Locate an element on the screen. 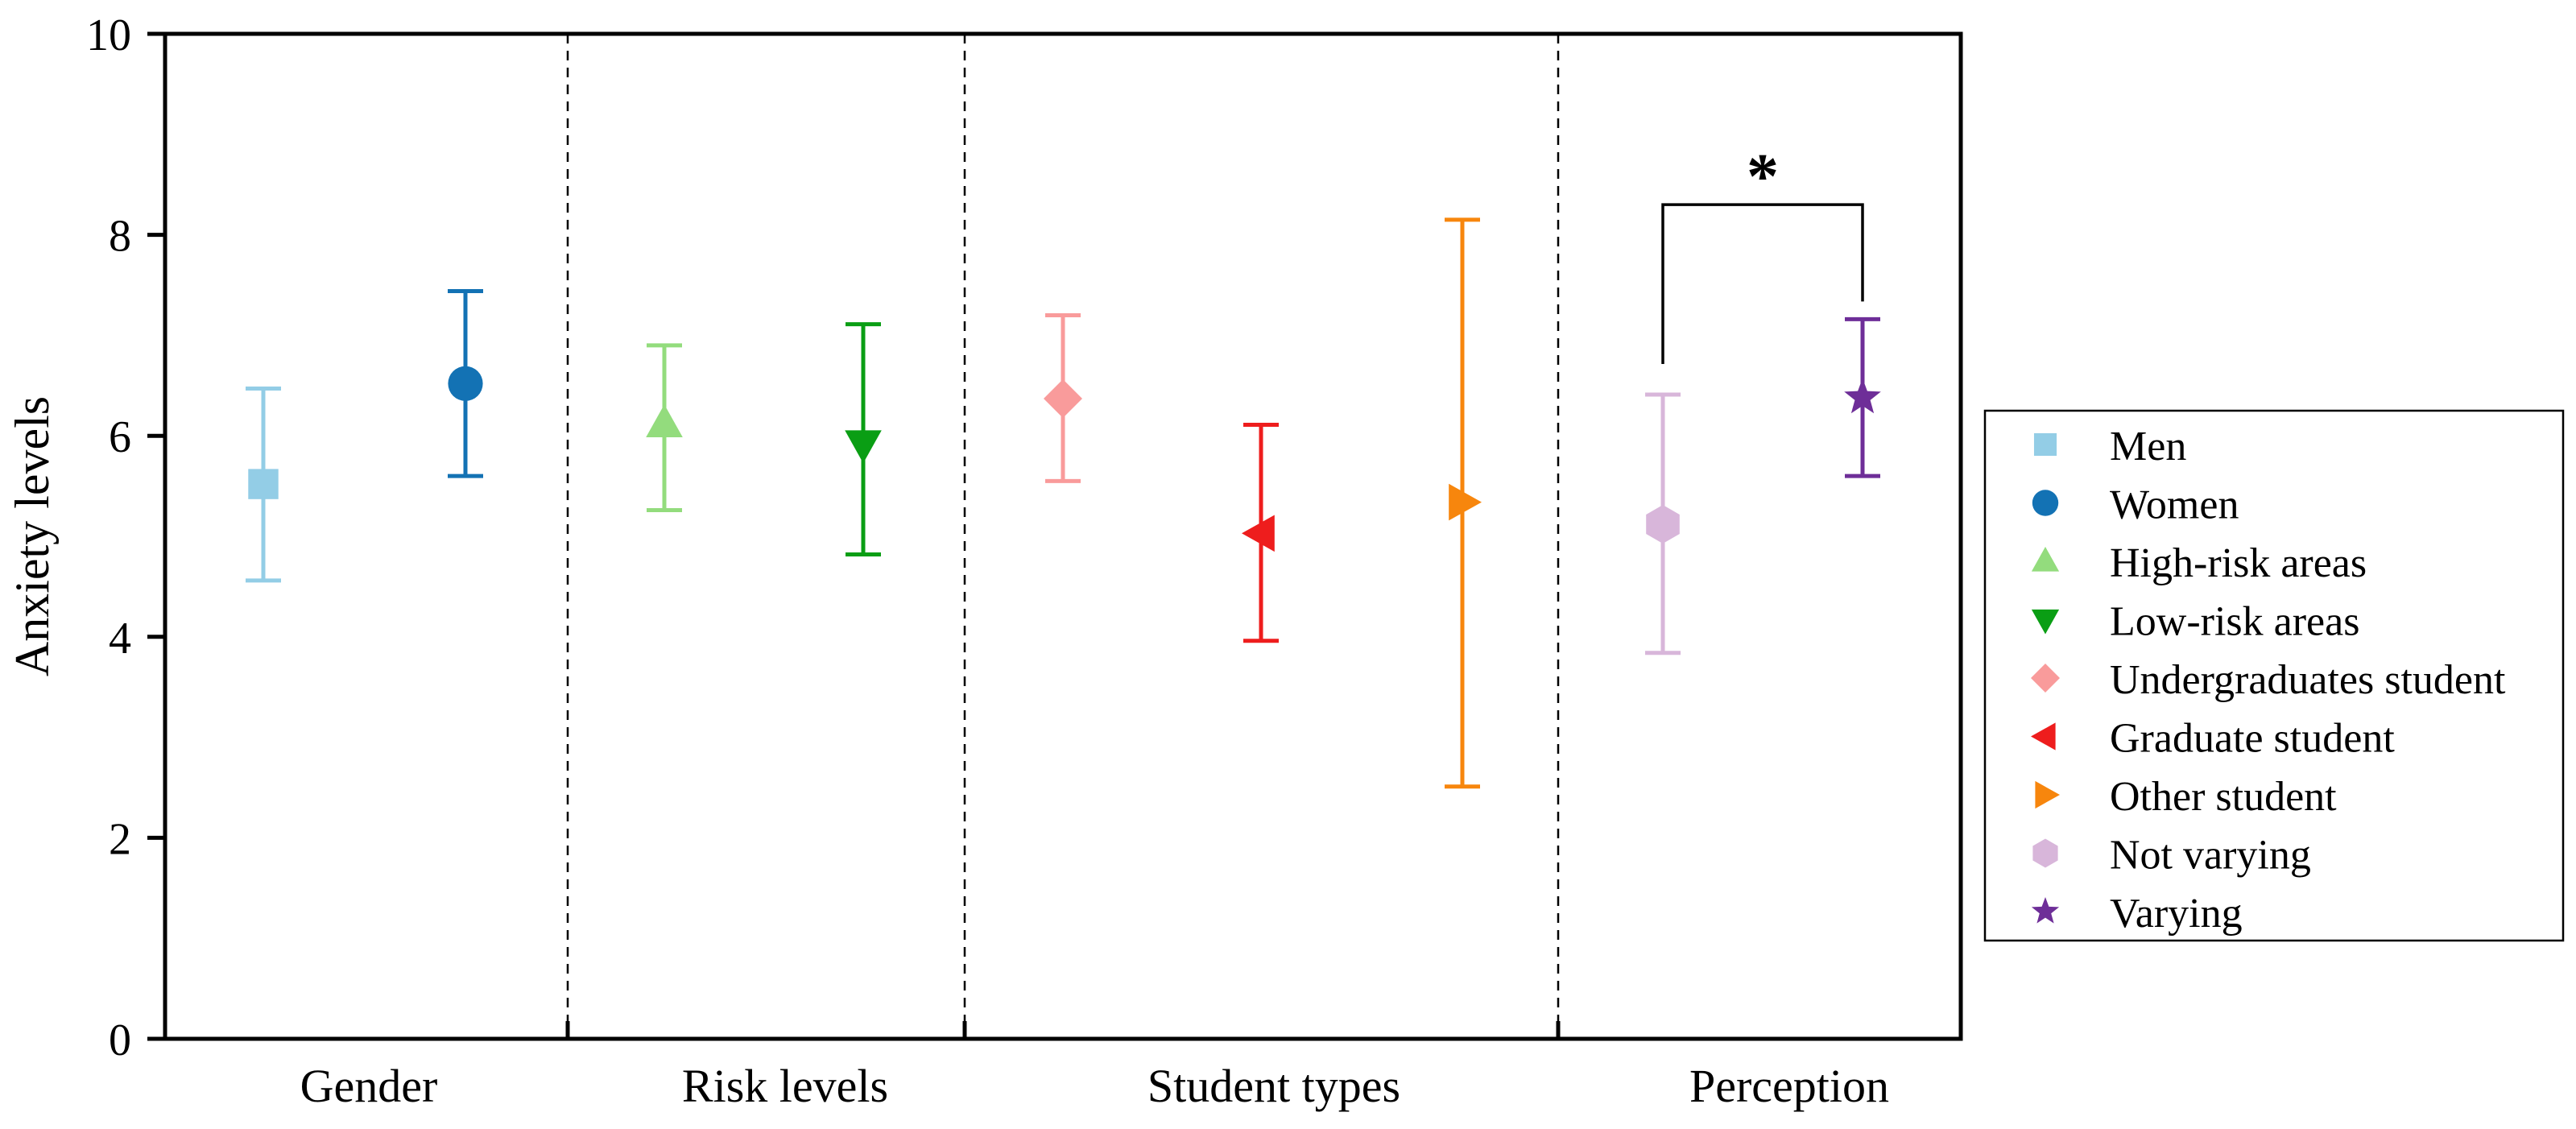 The height and width of the screenshot is (1129, 2576). legend-label: Men is located at coordinates (2148, 447).